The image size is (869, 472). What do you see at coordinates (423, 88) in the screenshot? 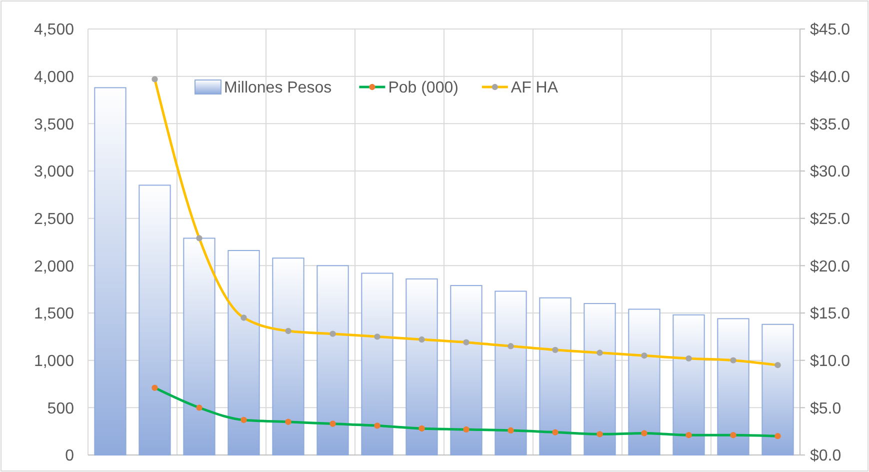
I see `legend-label: Pob (000)` at bounding box center [423, 88].